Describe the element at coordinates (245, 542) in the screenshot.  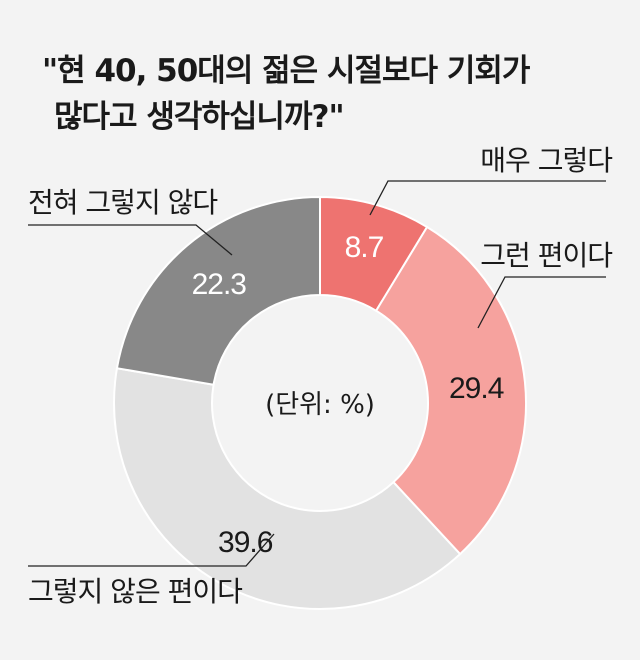
I see `value-label-somewhat-not: 39.6` at that location.